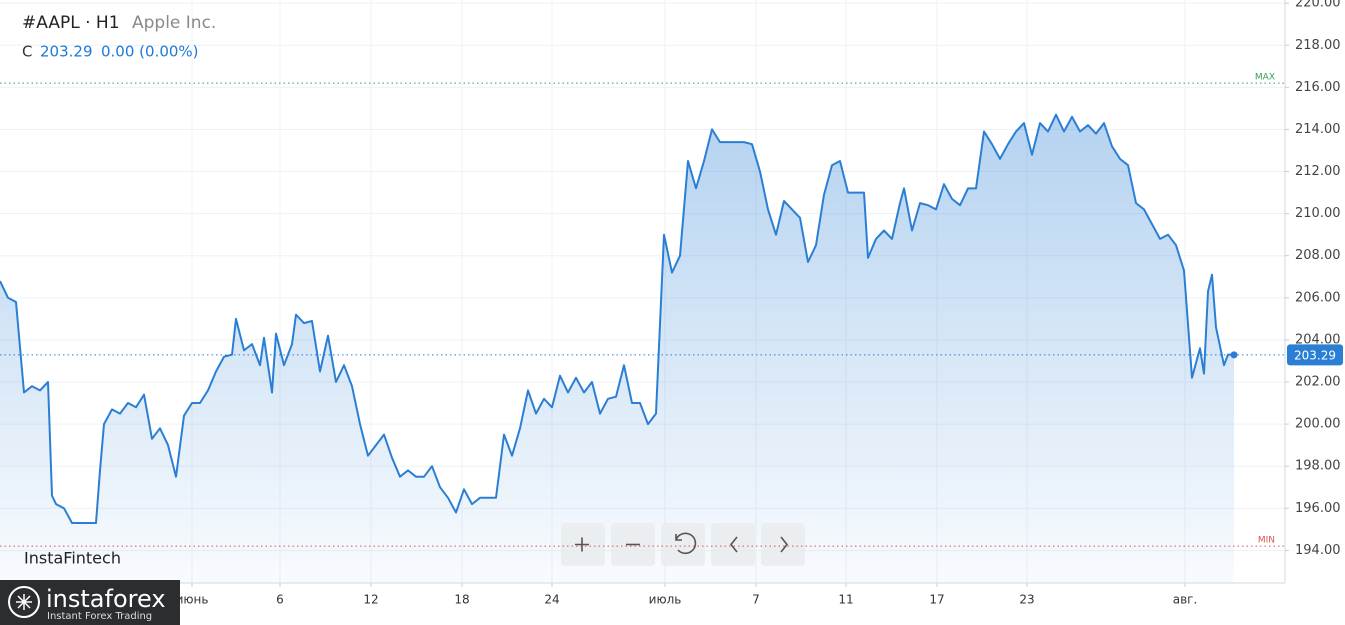  What do you see at coordinates (66, 52) in the screenshot?
I see `close-value: 203.29` at bounding box center [66, 52].